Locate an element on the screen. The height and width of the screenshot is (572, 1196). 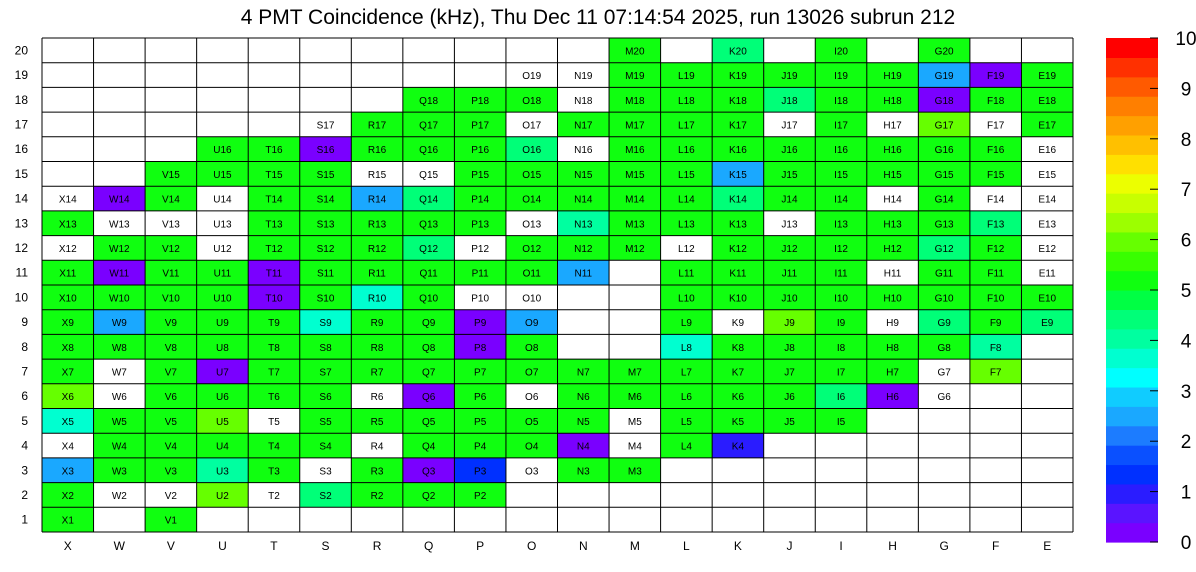
heatmap-cell-G12: G12 is located at coordinates (944, 248).